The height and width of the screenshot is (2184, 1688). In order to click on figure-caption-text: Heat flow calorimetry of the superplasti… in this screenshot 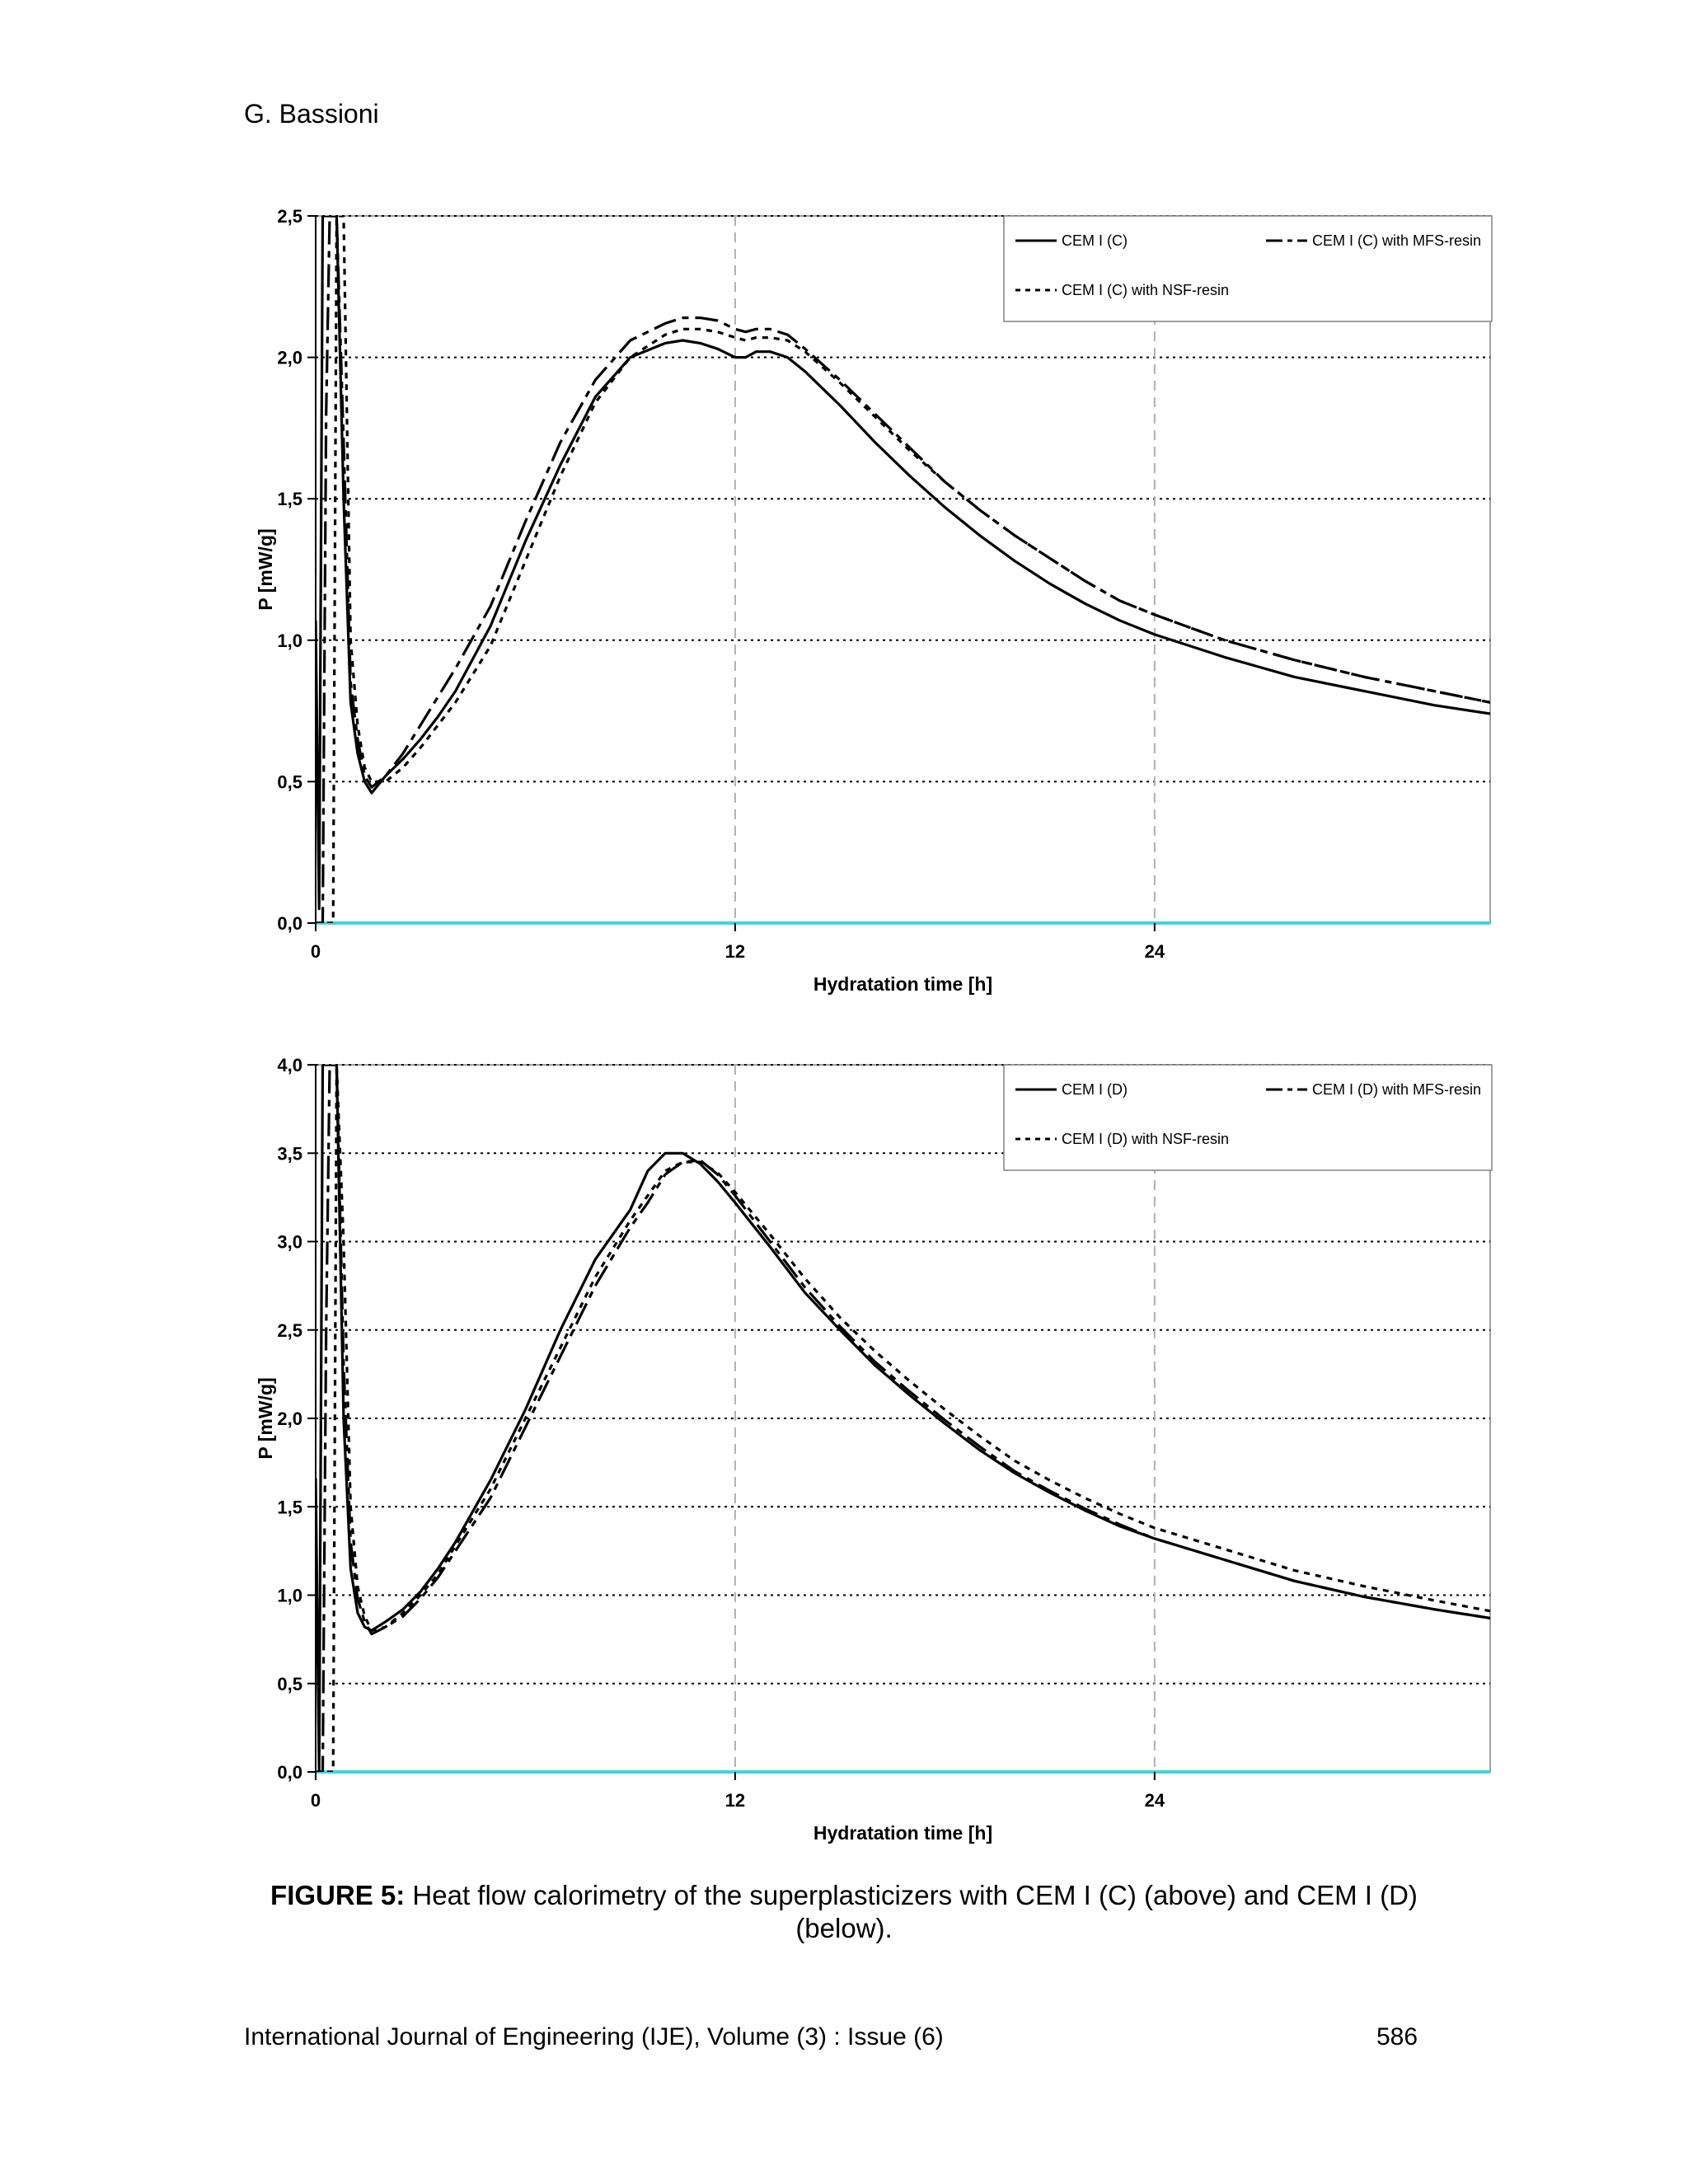, I will do `click(915, 1911)`.